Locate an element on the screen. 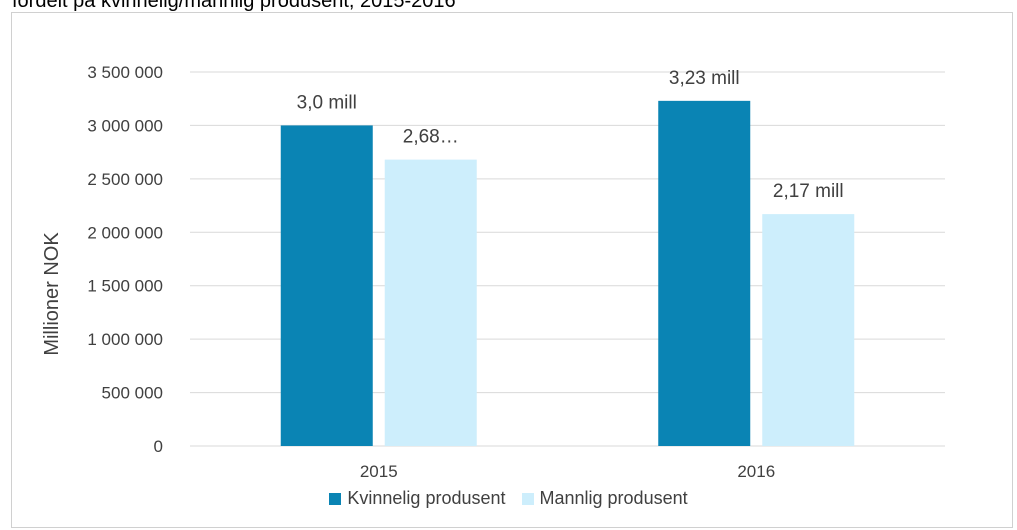 The height and width of the screenshot is (530, 1017). y-axis-label: Millioner NOK is located at coordinates (52, 294).